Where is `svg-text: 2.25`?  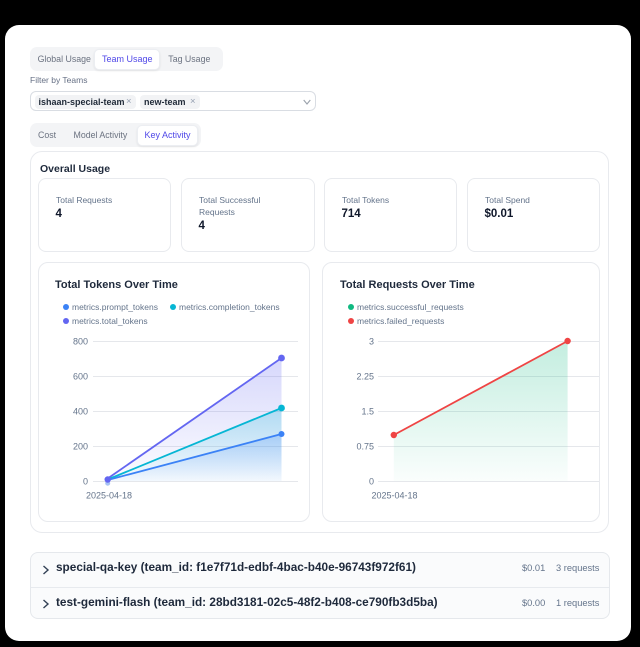
svg-text: 2.25 is located at coordinates (365, 377).